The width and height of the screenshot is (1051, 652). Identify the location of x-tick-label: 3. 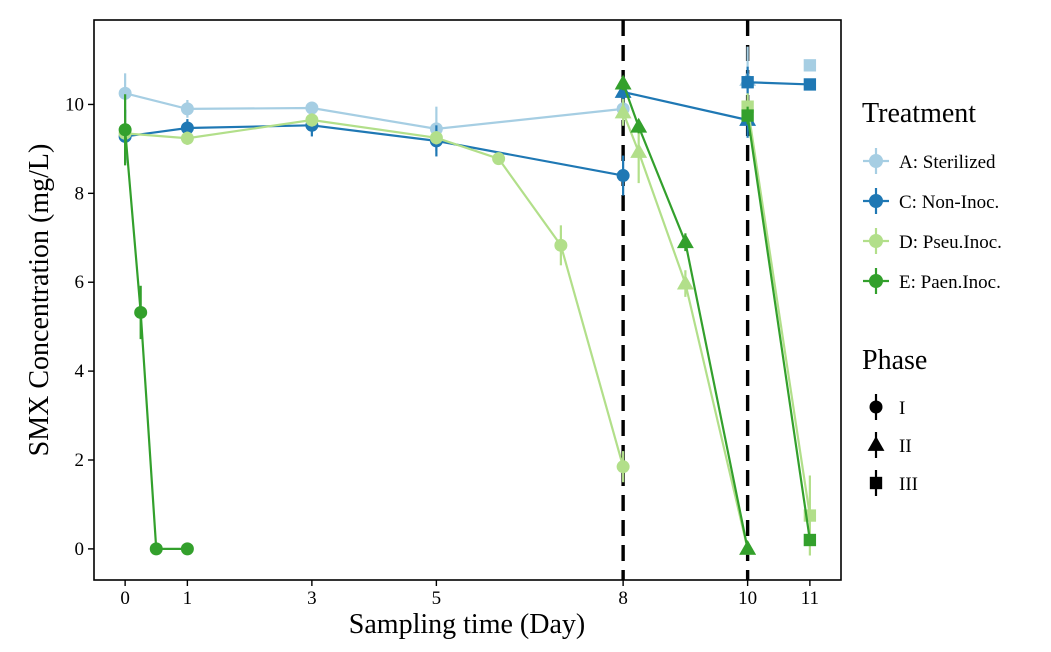
(312, 598).